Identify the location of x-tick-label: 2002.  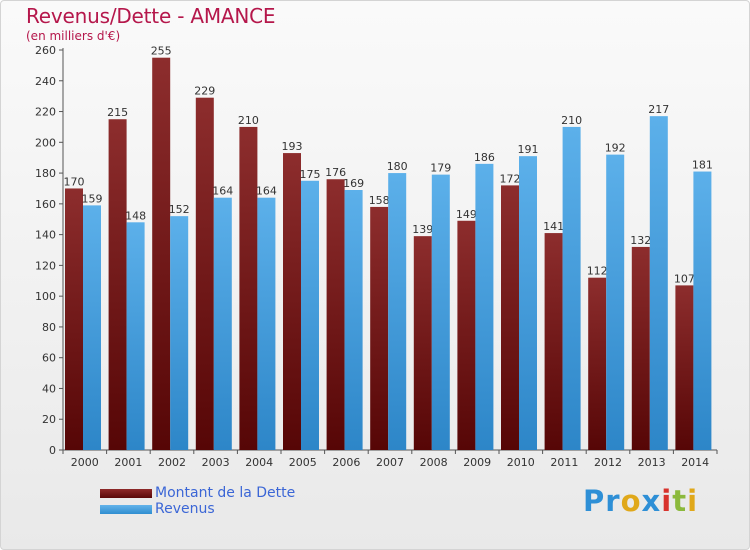
(172, 462).